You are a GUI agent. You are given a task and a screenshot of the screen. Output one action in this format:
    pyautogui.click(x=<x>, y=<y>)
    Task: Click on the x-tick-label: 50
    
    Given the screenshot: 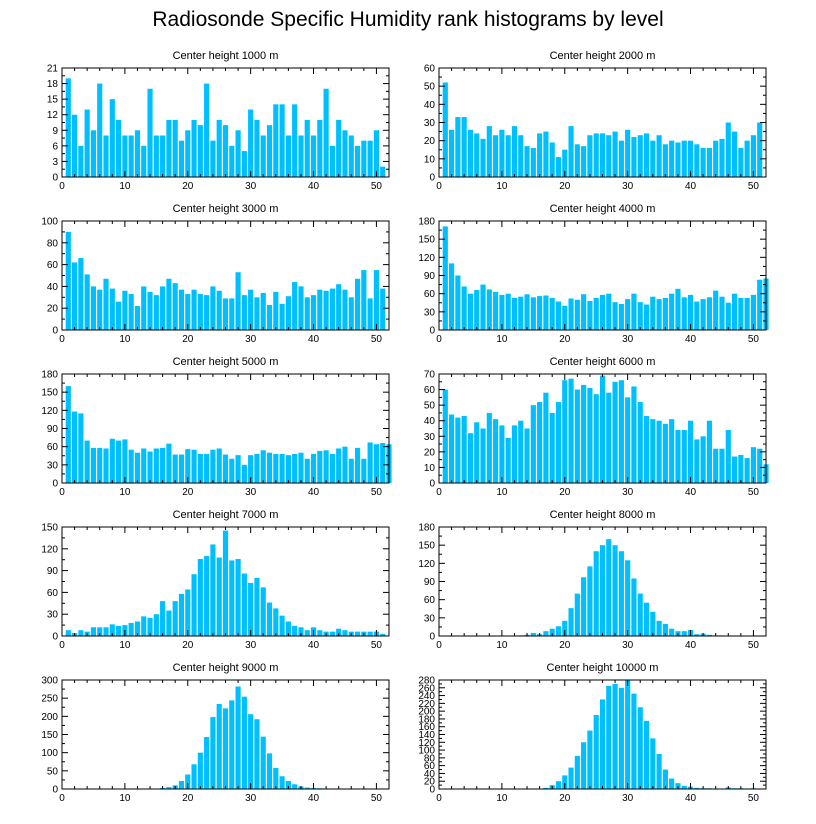 What is the action you would take?
    pyautogui.click(x=754, y=339)
    